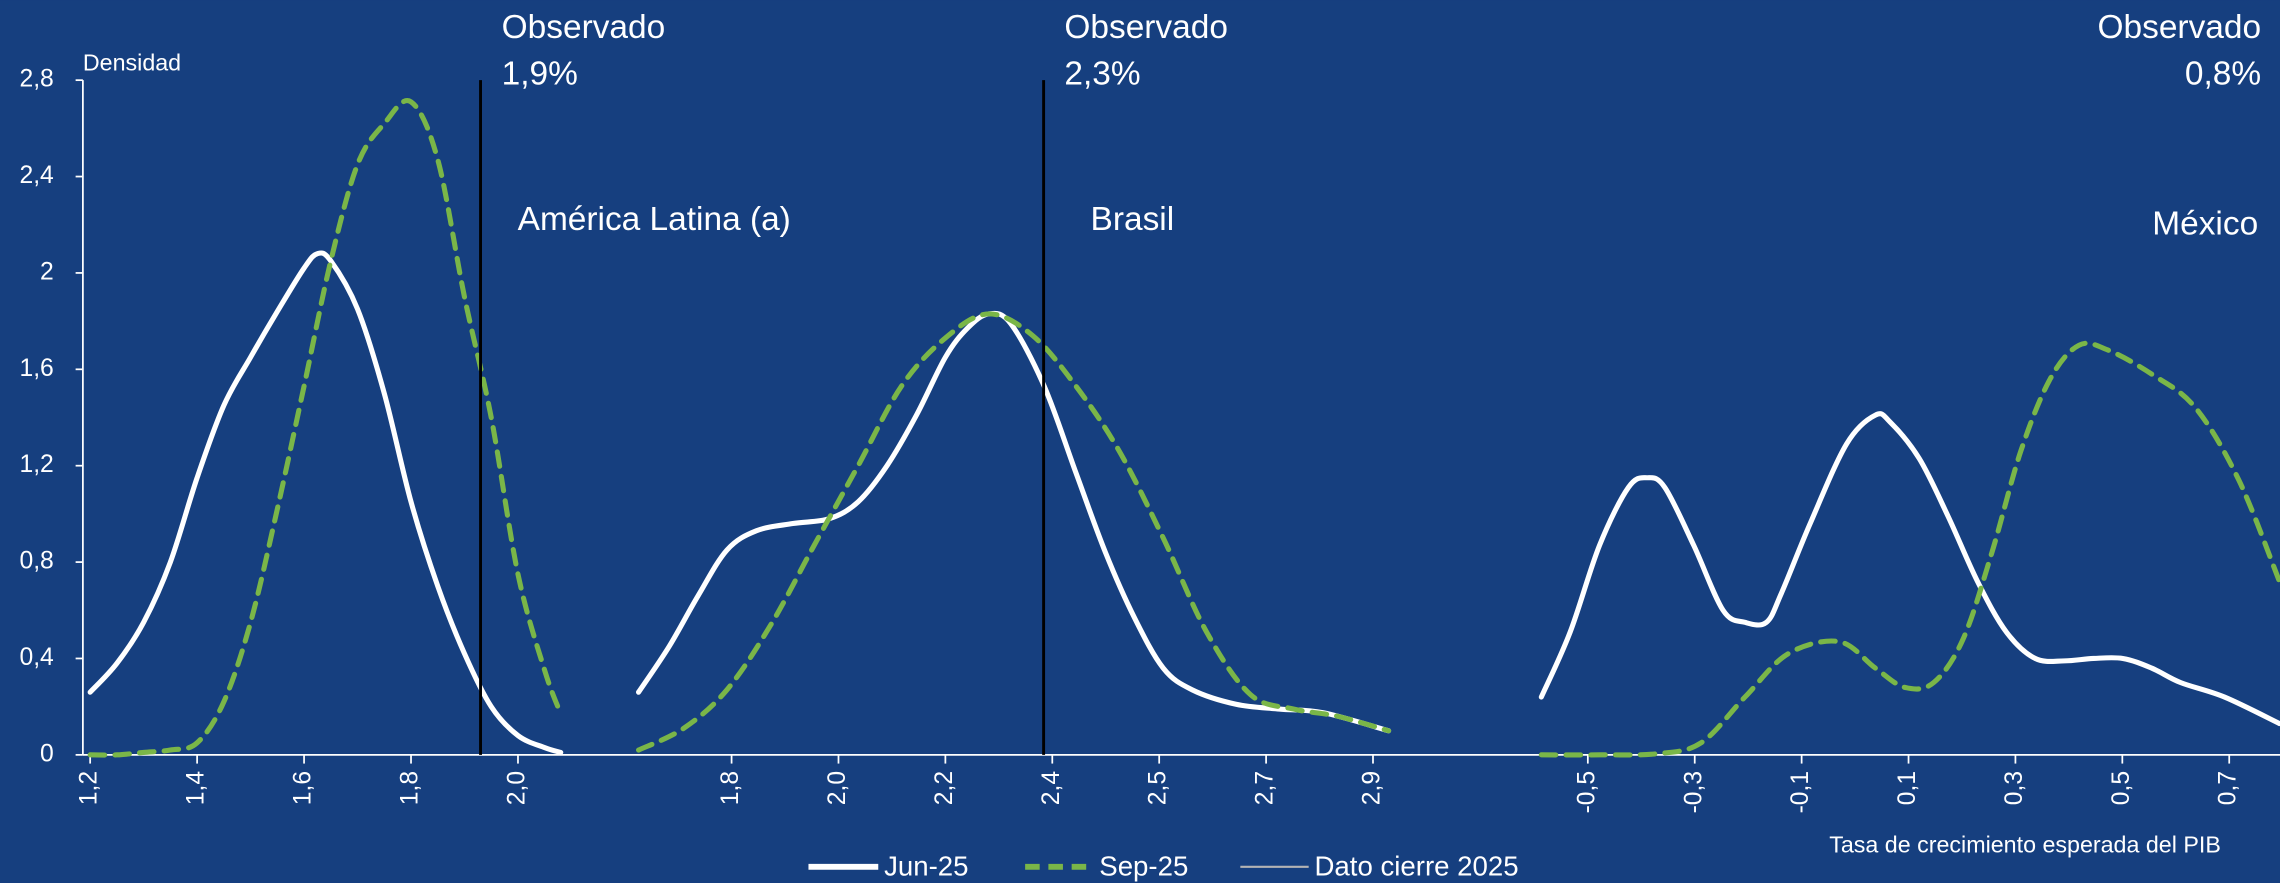 The width and height of the screenshot is (2280, 883). I want to click on y-axis-title: Densidad, so click(132, 62).